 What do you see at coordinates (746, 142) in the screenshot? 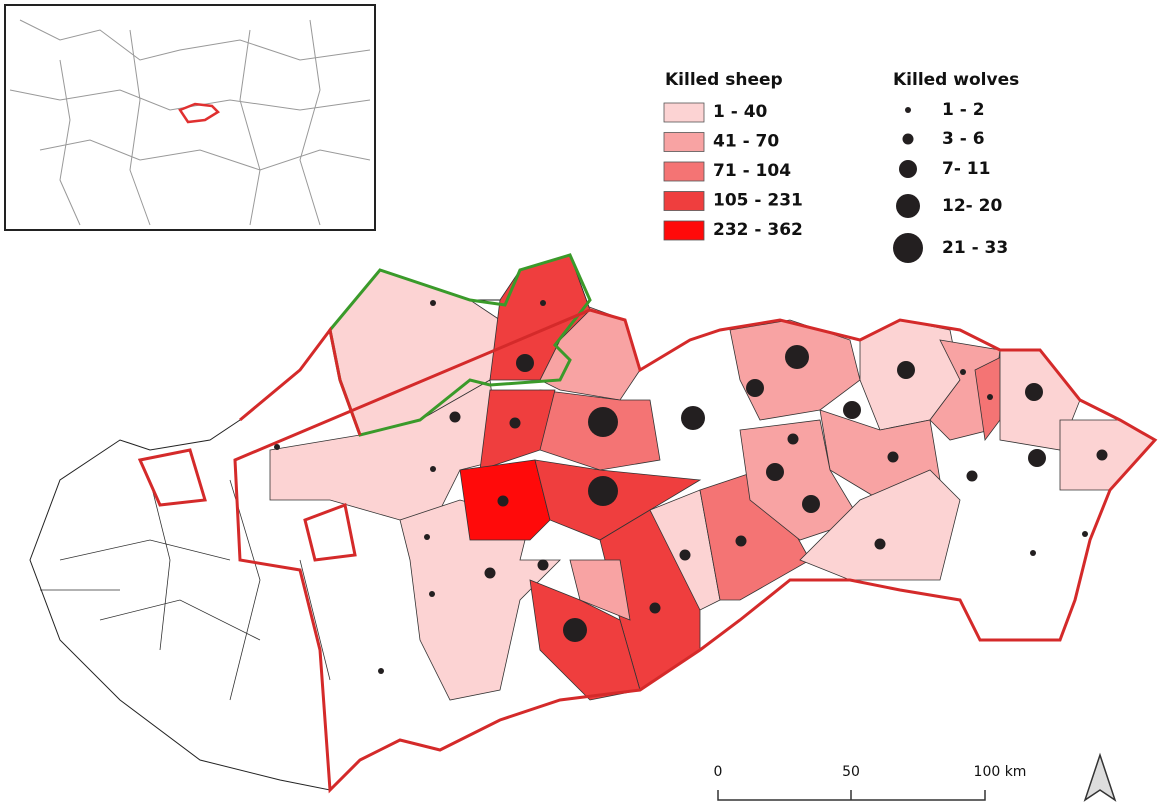
I see `legend-label: 41 - 70` at bounding box center [746, 142].